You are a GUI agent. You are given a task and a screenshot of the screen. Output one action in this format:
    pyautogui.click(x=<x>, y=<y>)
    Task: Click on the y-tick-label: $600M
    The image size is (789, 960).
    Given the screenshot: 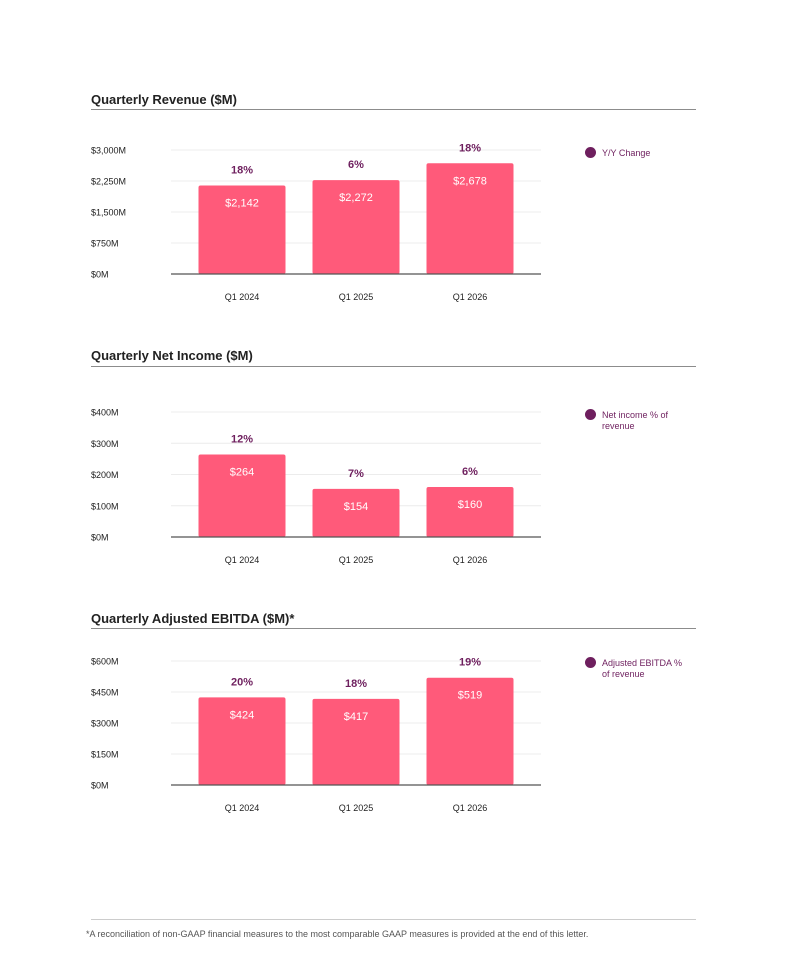 What is the action you would take?
    pyautogui.click(x=105, y=662)
    